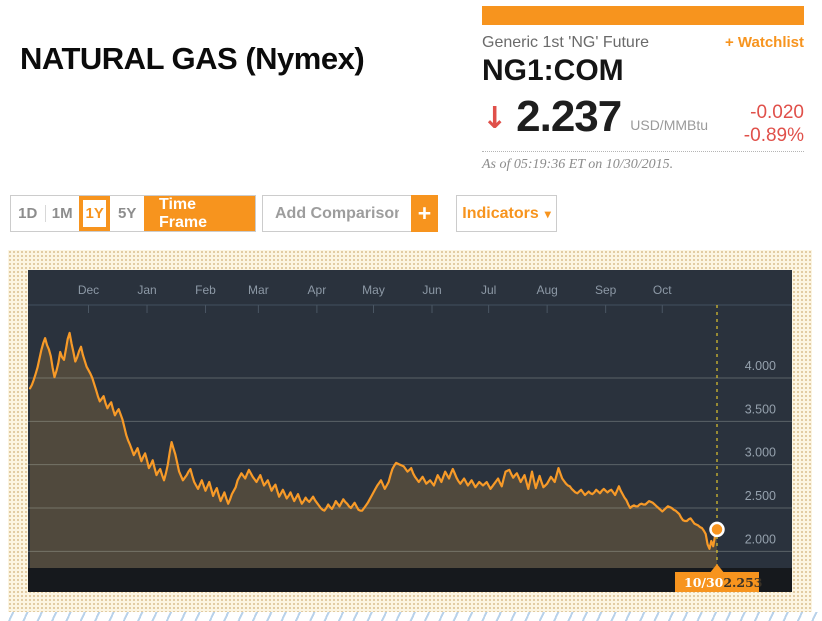  Describe the element at coordinates (127, 213) in the screenshot. I see `tab-range-5y: 5Y` at that location.